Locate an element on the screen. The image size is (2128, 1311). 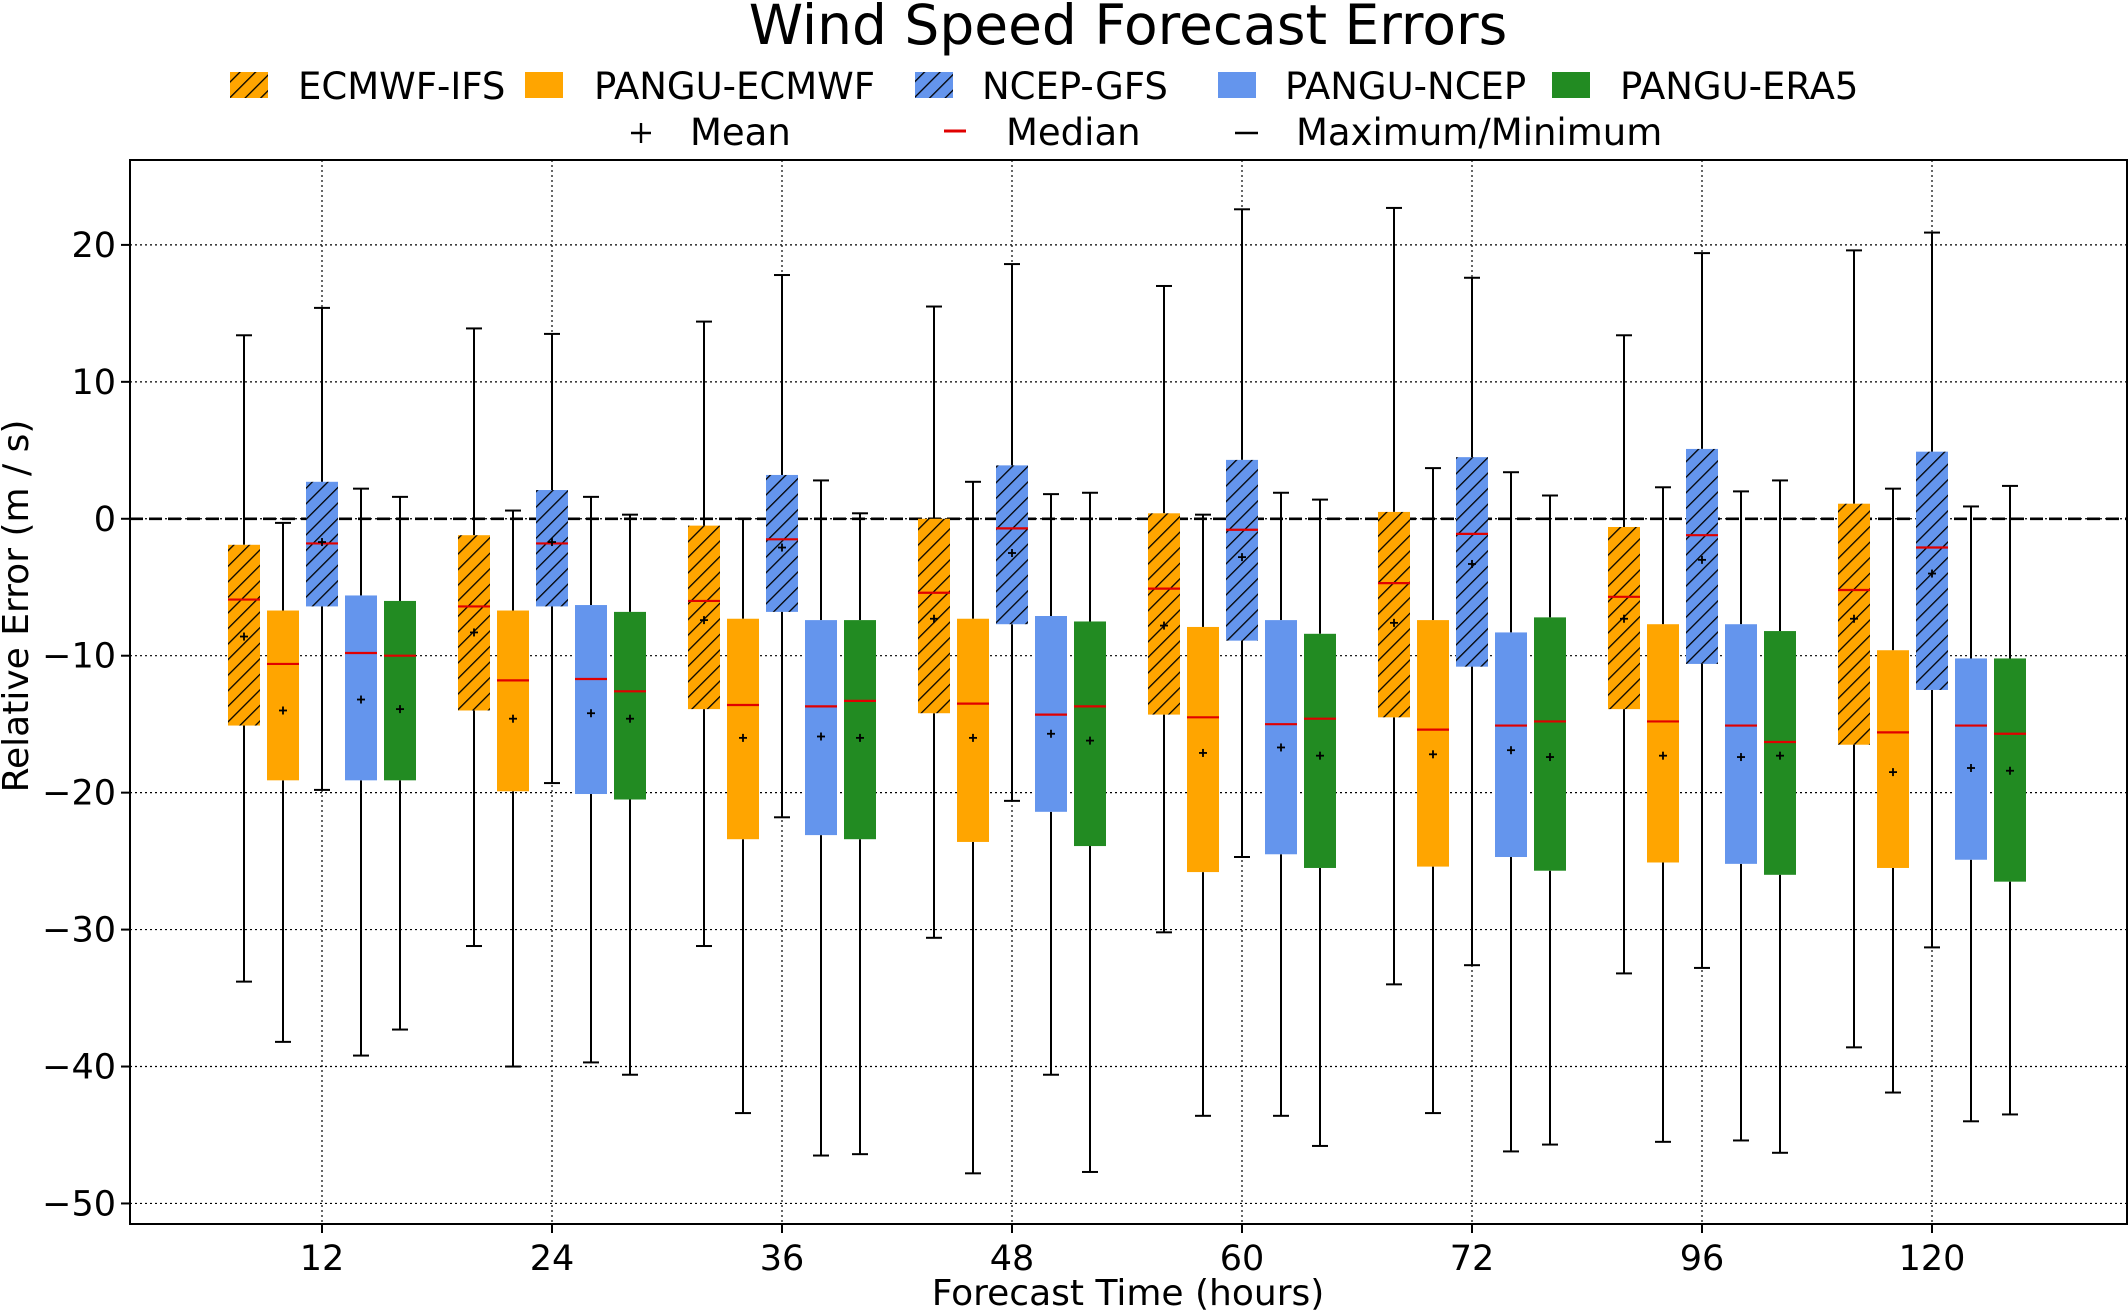
x-tick-label: 24 is located at coordinates (552, 1259).